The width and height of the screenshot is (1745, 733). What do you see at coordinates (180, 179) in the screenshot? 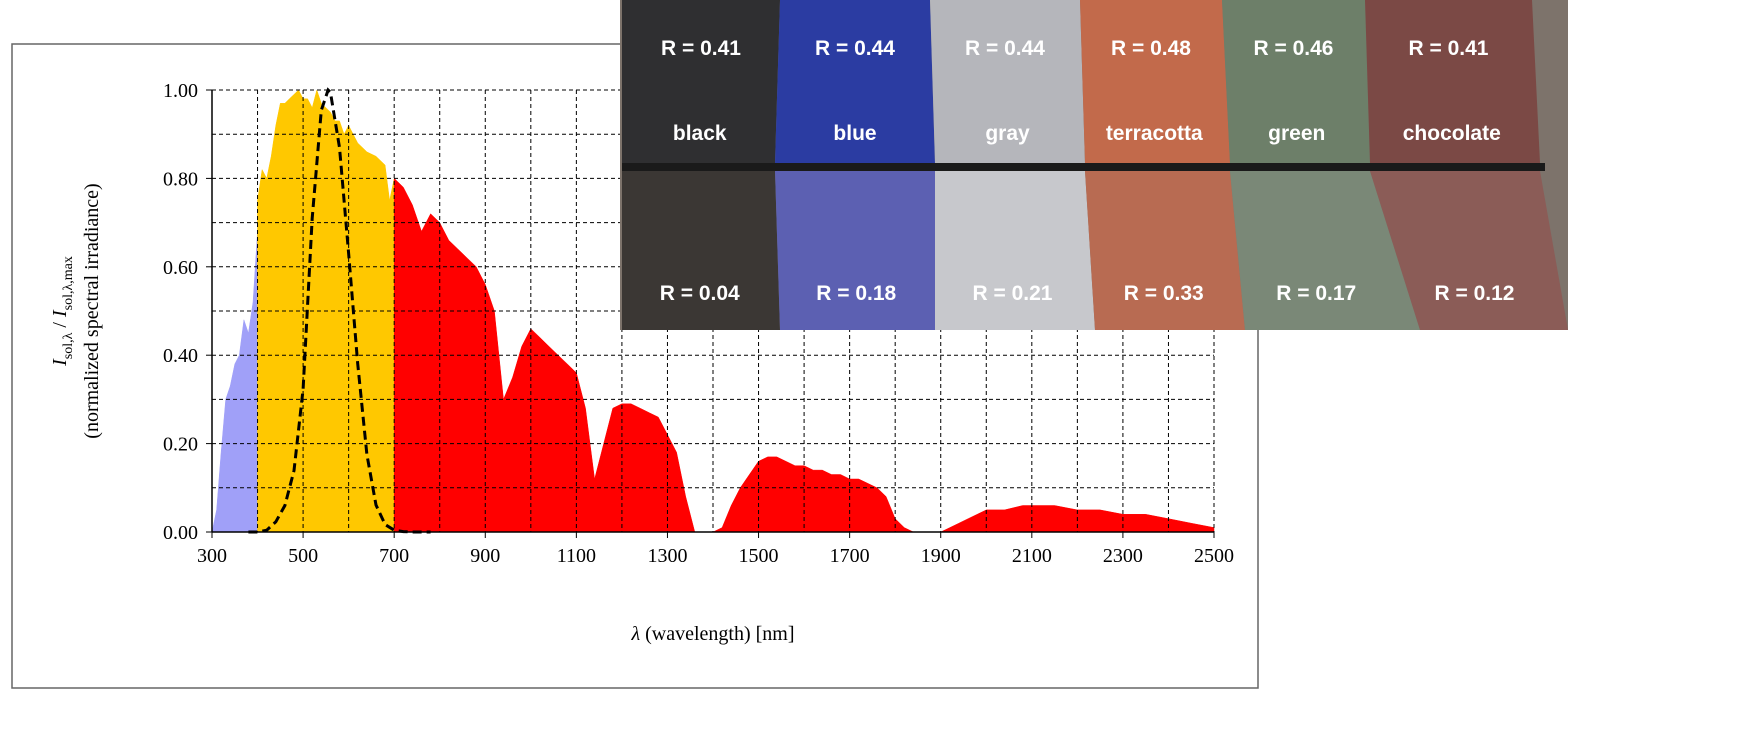
I see `y-tick-label: 0.80` at bounding box center [180, 179].